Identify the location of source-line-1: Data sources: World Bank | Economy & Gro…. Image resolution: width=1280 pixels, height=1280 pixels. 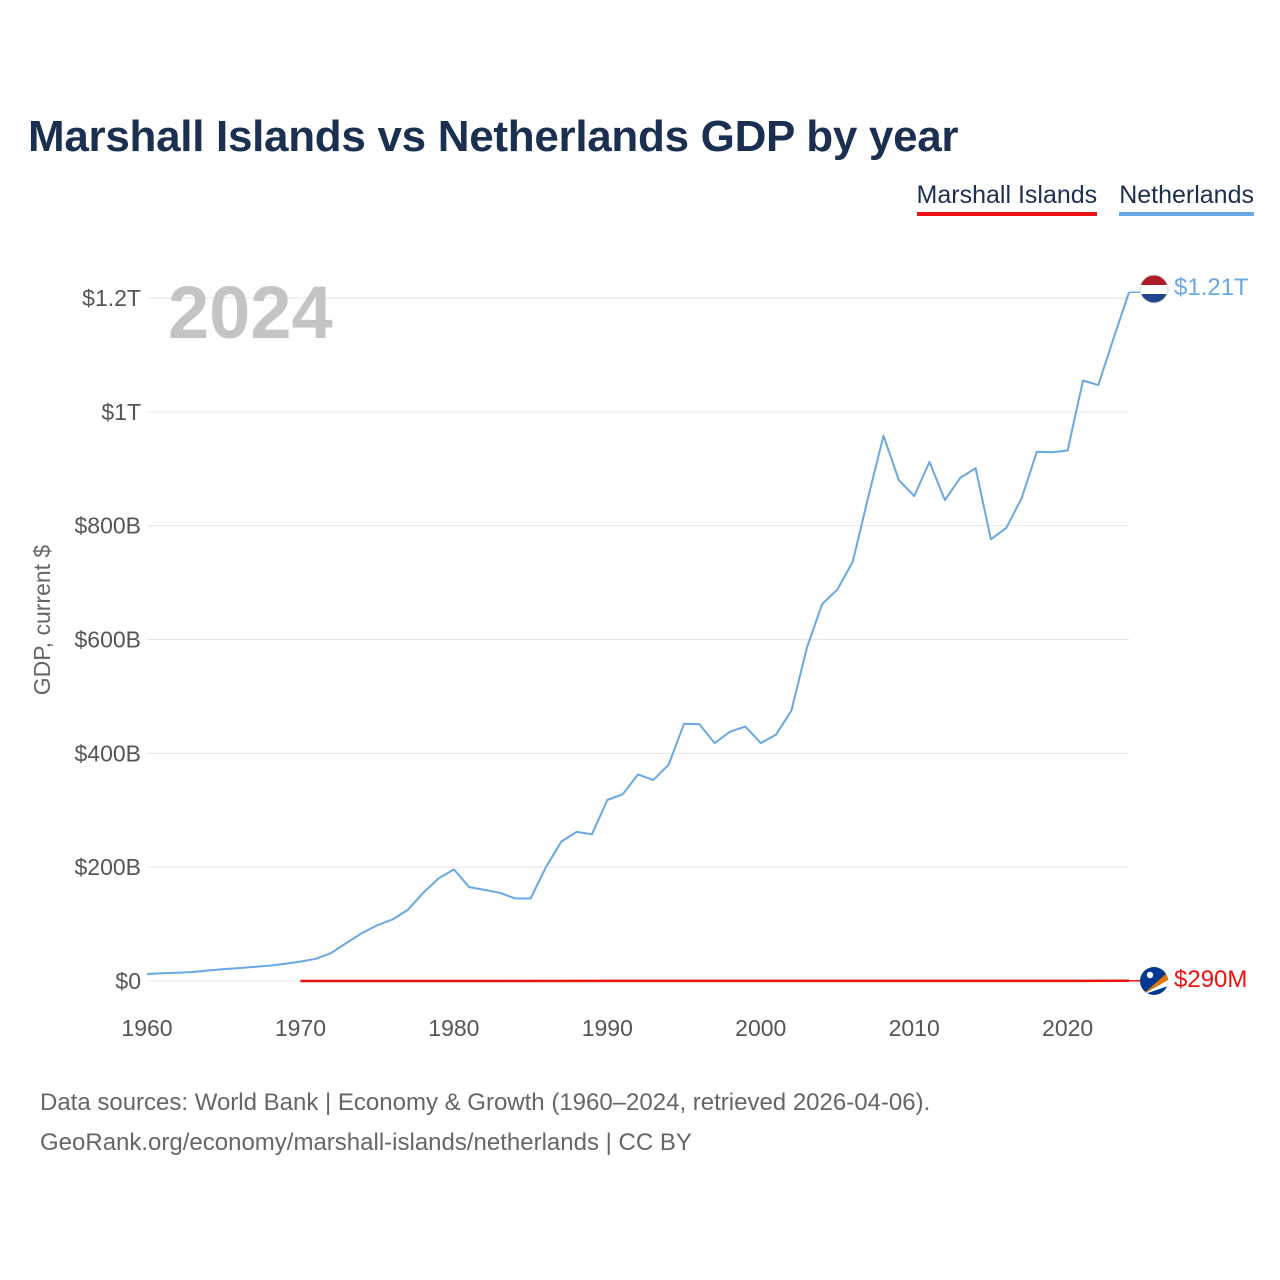
(485, 1102).